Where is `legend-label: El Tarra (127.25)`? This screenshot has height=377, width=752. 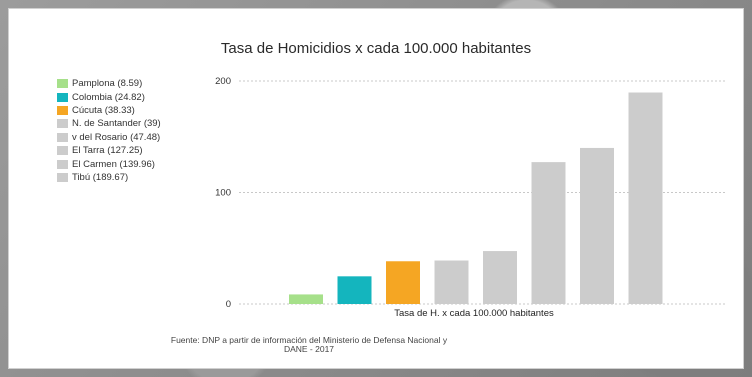
legend-label: El Tarra (127.25) is located at coordinates (107, 151).